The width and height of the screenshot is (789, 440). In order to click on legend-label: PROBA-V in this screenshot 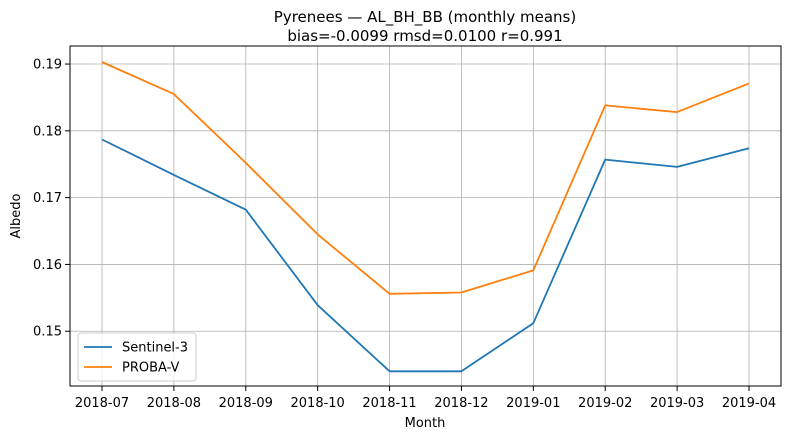, I will do `click(151, 368)`.